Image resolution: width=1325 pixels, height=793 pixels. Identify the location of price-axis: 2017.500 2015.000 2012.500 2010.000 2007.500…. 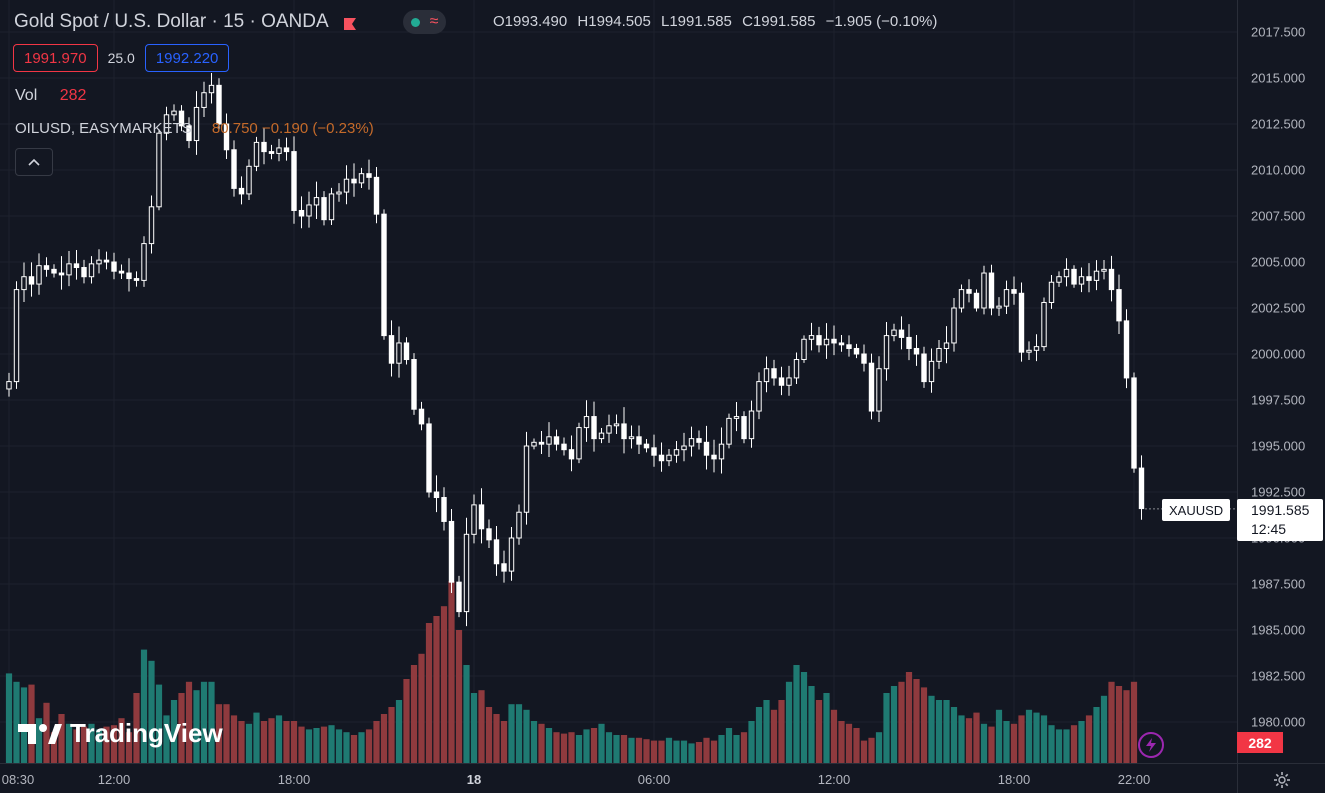
(1281, 381).